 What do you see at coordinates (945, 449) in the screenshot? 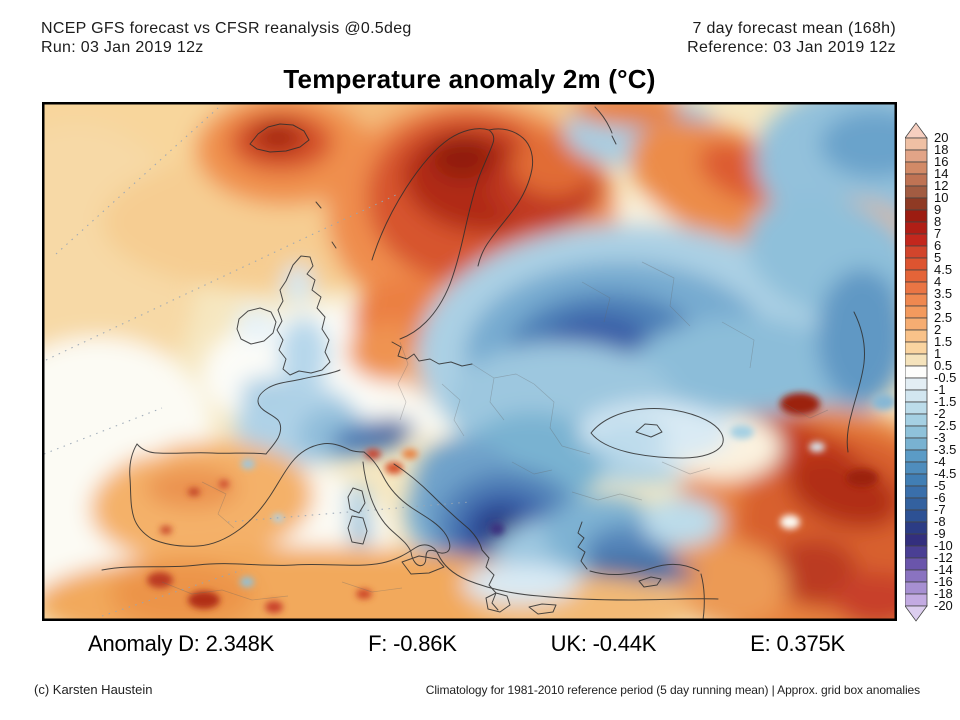
I see `colorbar-tick: -3.5` at bounding box center [945, 449].